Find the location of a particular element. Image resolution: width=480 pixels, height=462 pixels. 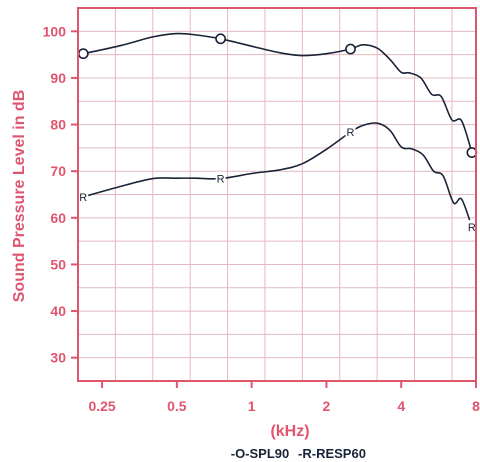

x-tick-label: 1 is located at coordinates (252, 406).